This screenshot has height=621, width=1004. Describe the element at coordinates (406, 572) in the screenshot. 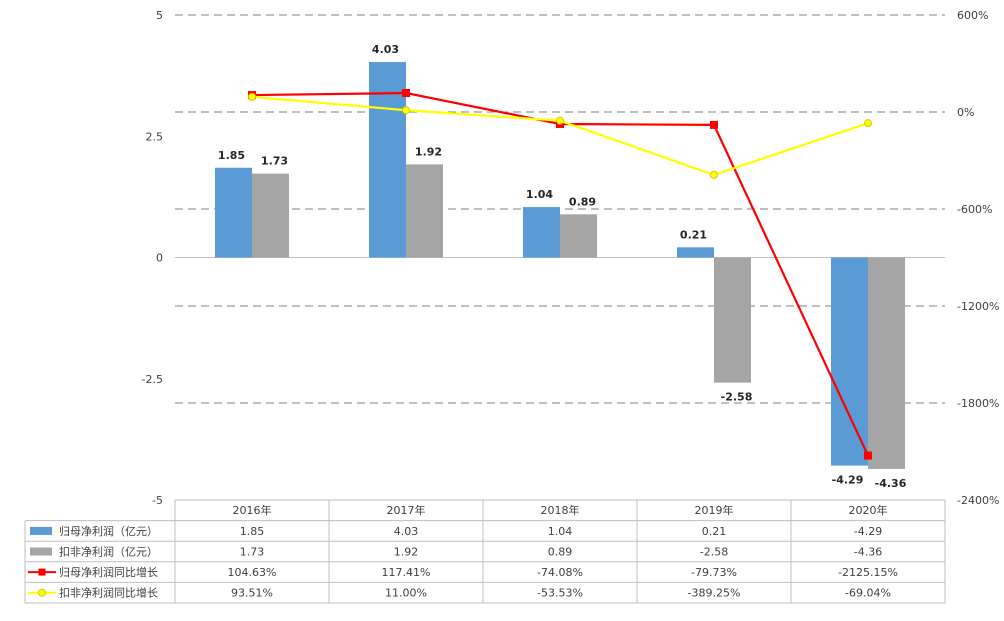

I see `table-cell: 117.41%` at that location.